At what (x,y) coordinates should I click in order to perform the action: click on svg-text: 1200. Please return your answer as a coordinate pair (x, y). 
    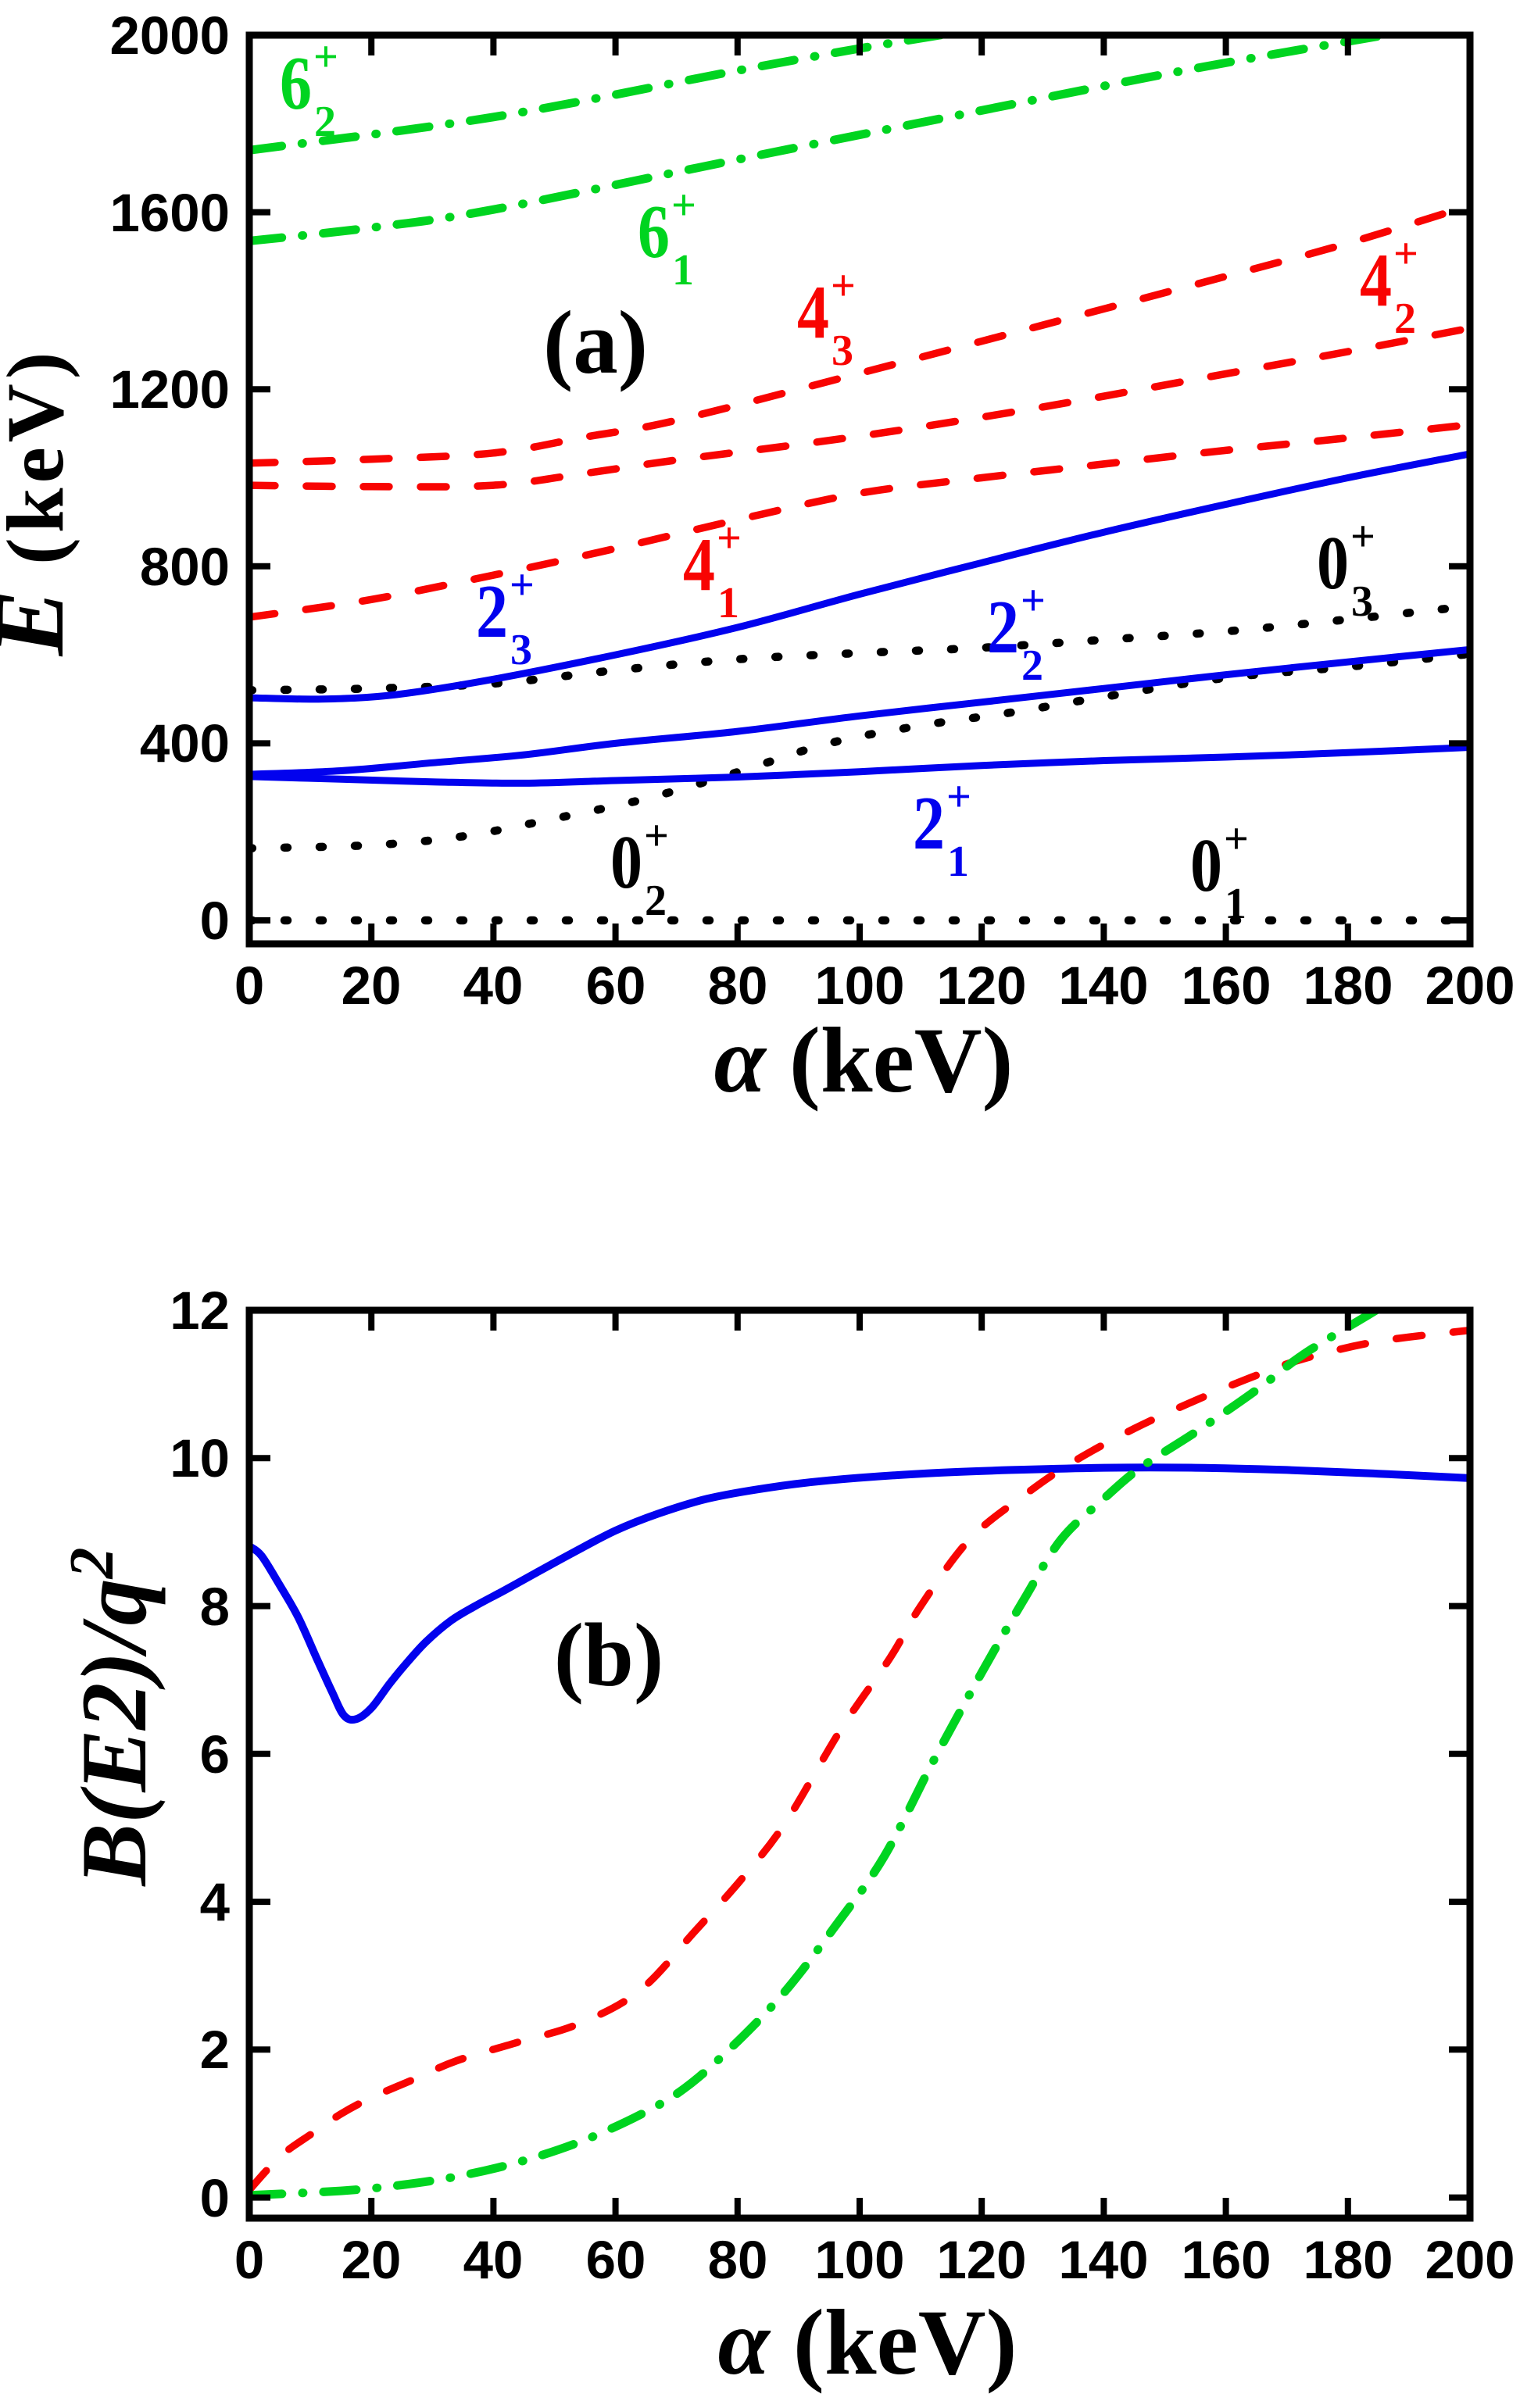
    Looking at the image, I should click on (170, 389).